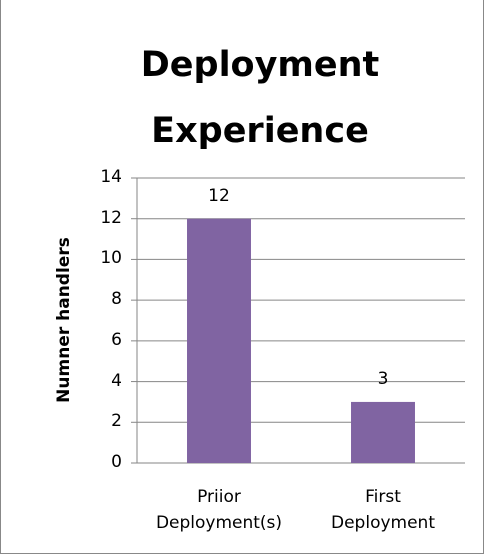 This screenshot has width=487, height=556. Describe the element at coordinates (111, 177) in the screenshot. I see `y-tick-label: 14` at that location.